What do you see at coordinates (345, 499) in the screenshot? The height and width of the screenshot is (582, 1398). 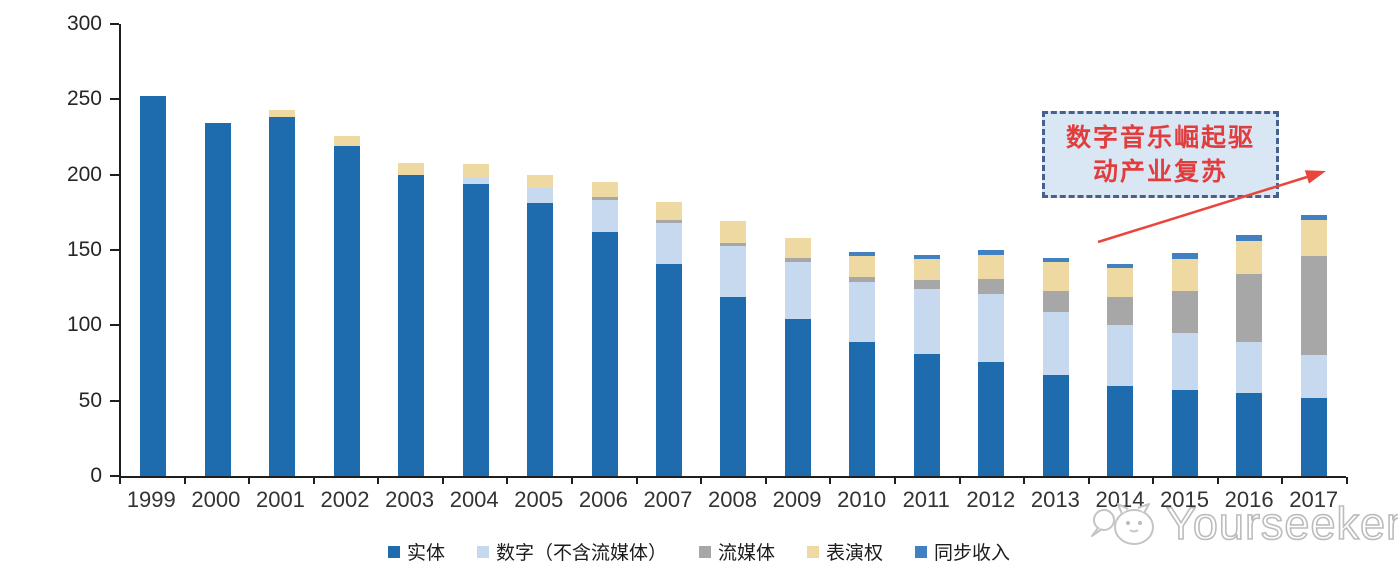 I see `x-tick-label-2002: 2002` at bounding box center [345, 499].